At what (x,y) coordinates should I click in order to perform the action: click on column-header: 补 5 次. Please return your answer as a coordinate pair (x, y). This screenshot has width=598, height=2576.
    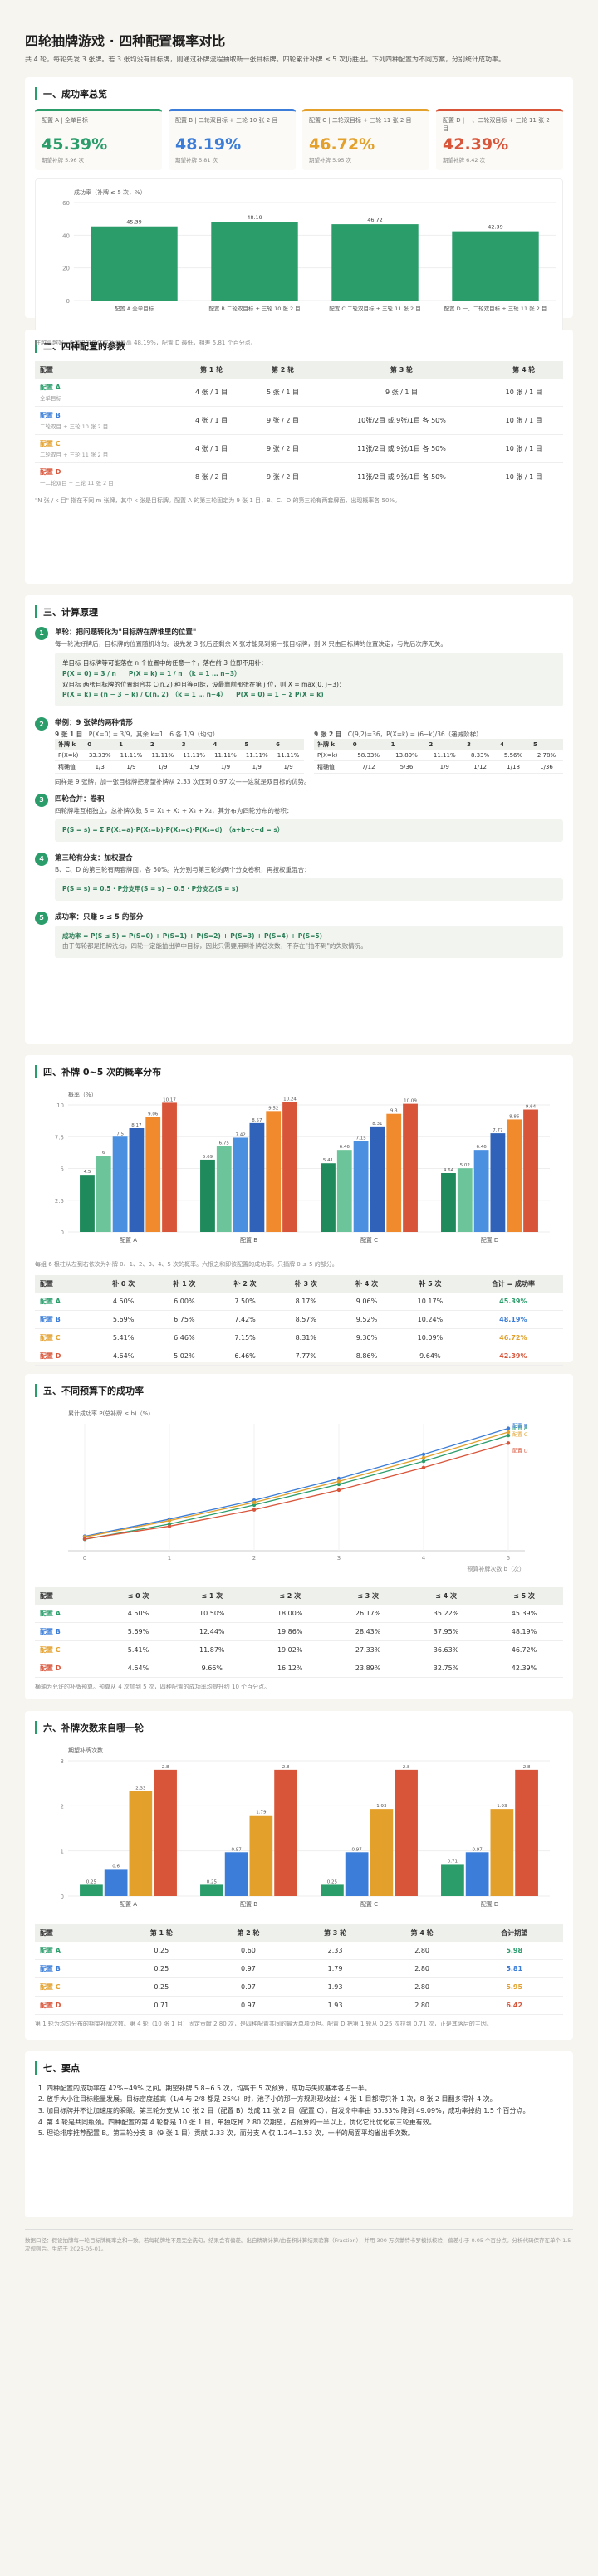
    Looking at the image, I should click on (430, 1284).